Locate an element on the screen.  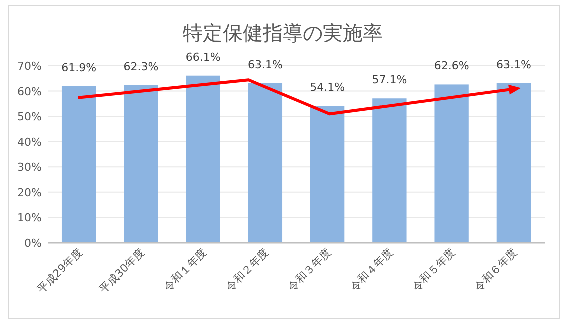
y-tick-label: 30% is located at coordinates (30, 167).